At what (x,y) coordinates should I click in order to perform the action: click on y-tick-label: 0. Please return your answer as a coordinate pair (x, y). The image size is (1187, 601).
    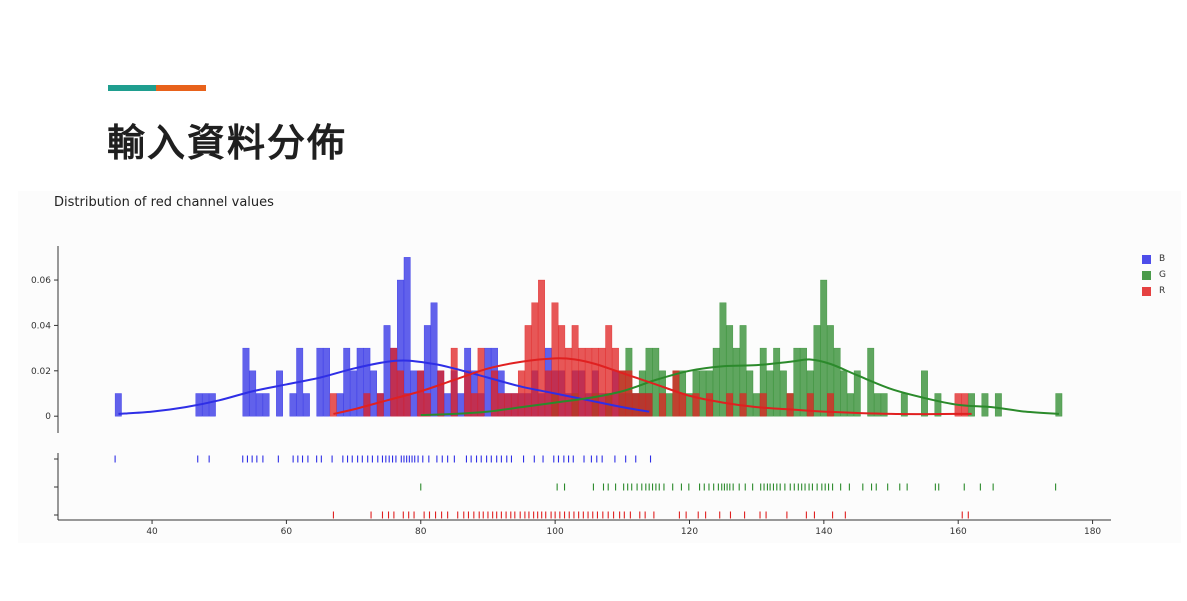
    Looking at the image, I should click on (48, 417).